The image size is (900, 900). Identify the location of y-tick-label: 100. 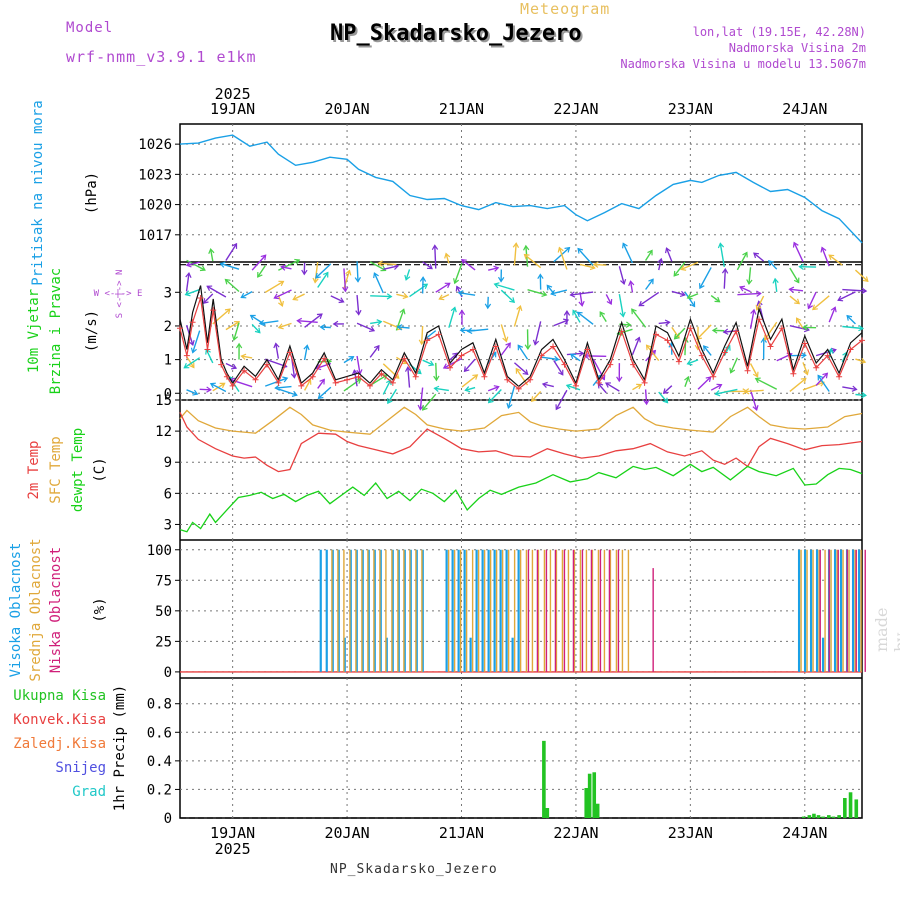
(159, 551).